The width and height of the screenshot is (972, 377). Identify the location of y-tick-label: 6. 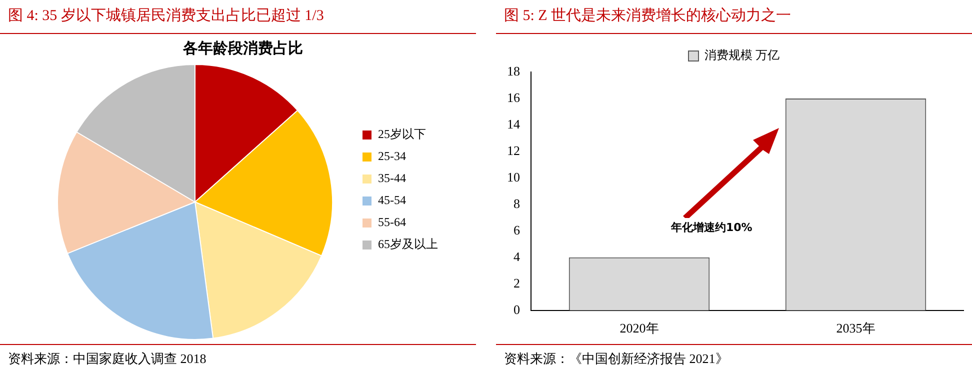
(517, 230).